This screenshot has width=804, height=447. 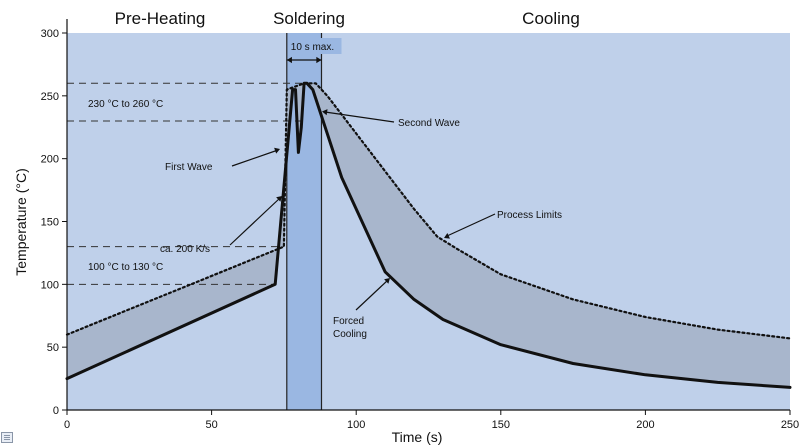 I want to click on x-tick-label: 150, so click(x=501, y=425).